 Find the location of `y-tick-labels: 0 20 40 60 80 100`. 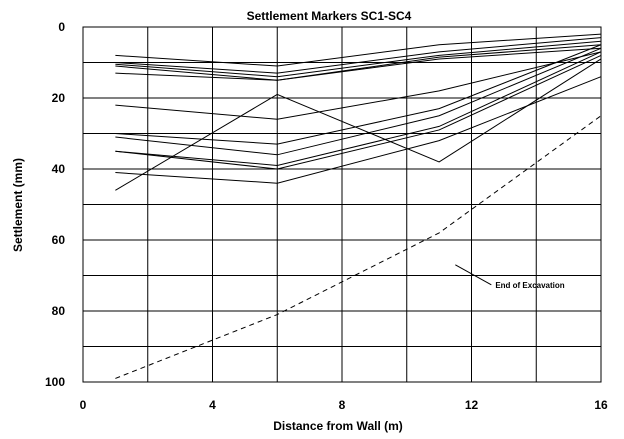

y-tick-labels: 0 20 40 60 80 100 is located at coordinates (55, 204).